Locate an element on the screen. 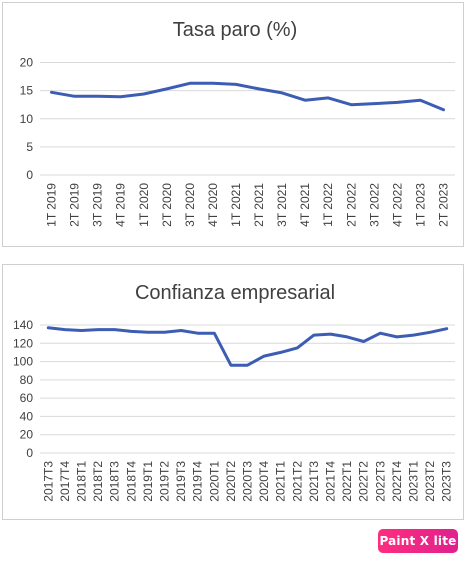 The height and width of the screenshot is (563, 468). x-tick-label: 2020T1 is located at coordinates (214, 481).